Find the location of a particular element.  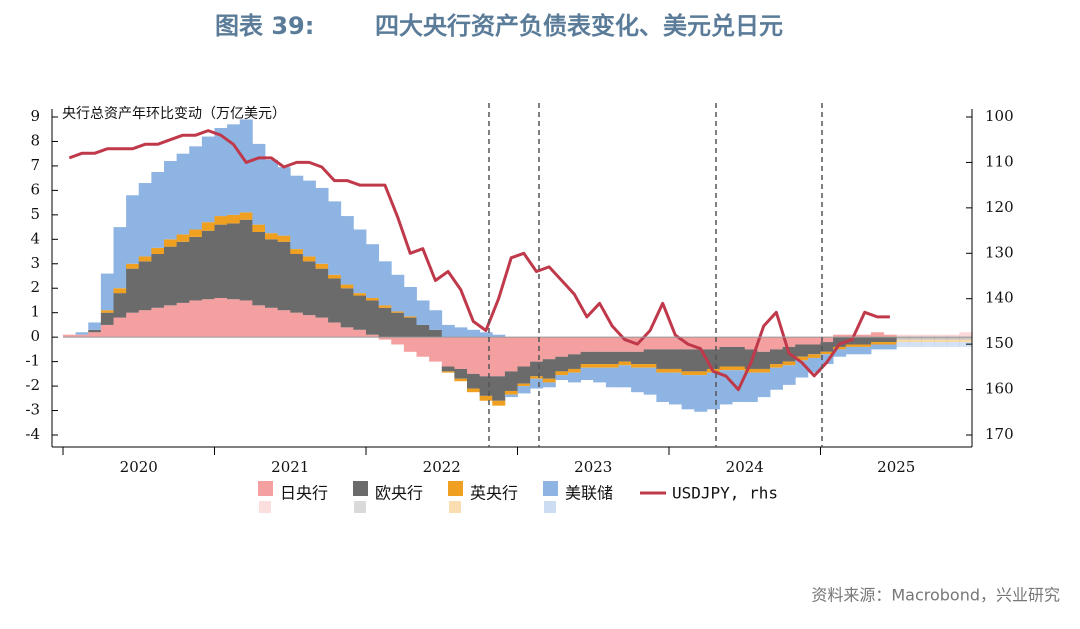

y-tick-label: -1 is located at coordinates (32, 361).